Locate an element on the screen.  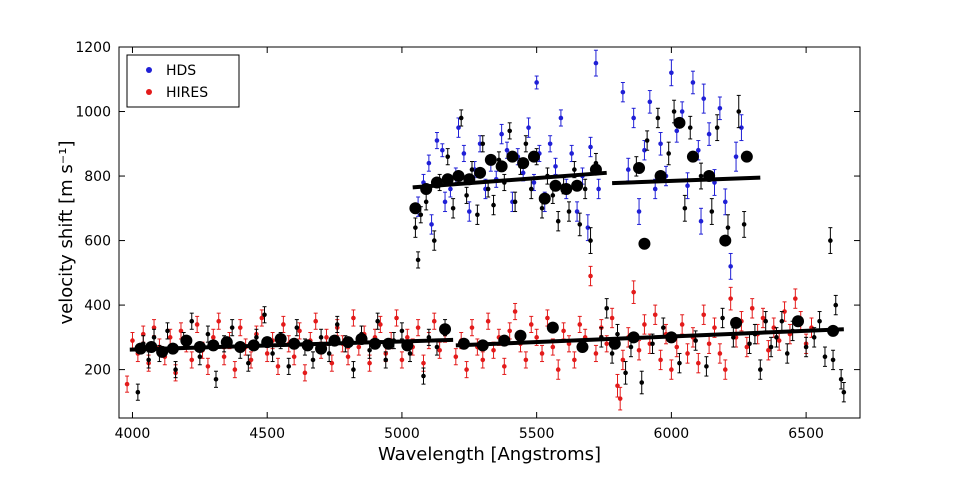
x-axis-label: Wavelength [Angstroms] is located at coordinates (489, 454).